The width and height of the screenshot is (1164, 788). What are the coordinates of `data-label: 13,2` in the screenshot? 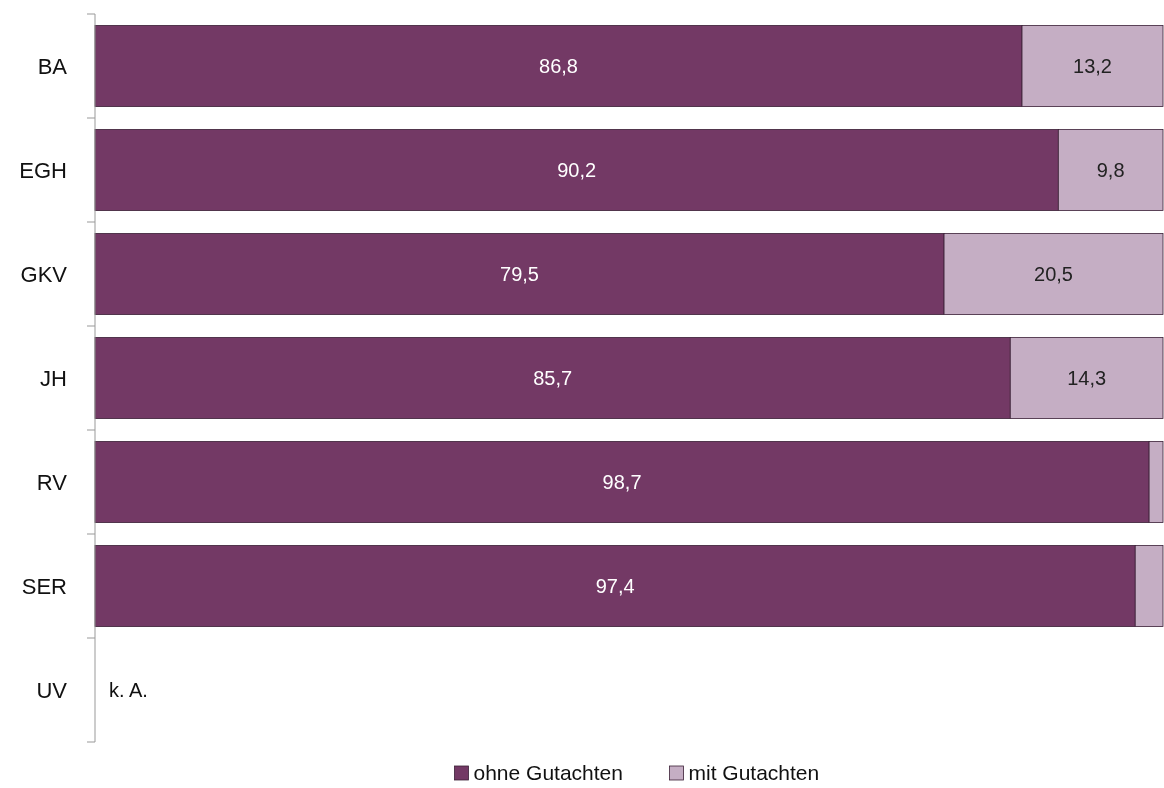 It's located at (1092, 66).